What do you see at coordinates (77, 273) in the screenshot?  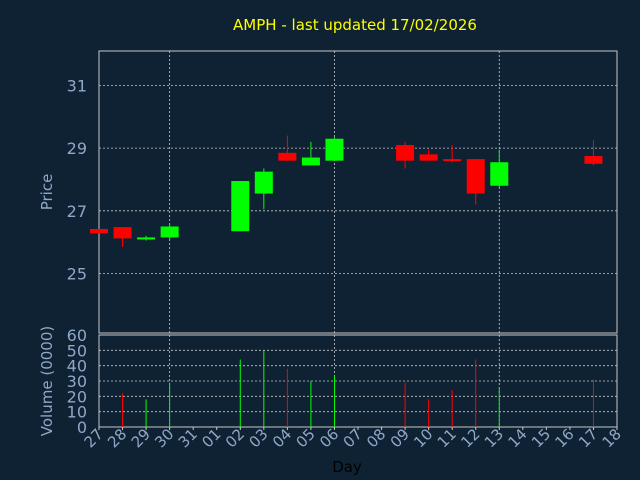 I see `price-tick-label: 25` at bounding box center [77, 273].